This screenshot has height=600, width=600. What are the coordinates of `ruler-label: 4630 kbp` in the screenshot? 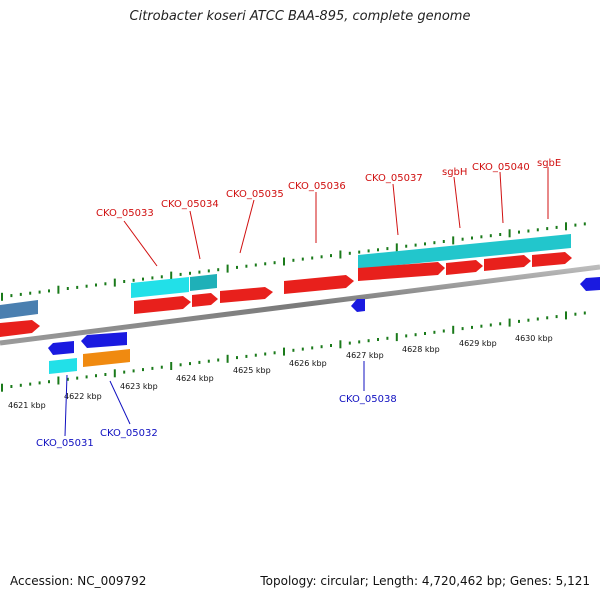 It's located at (534, 338).